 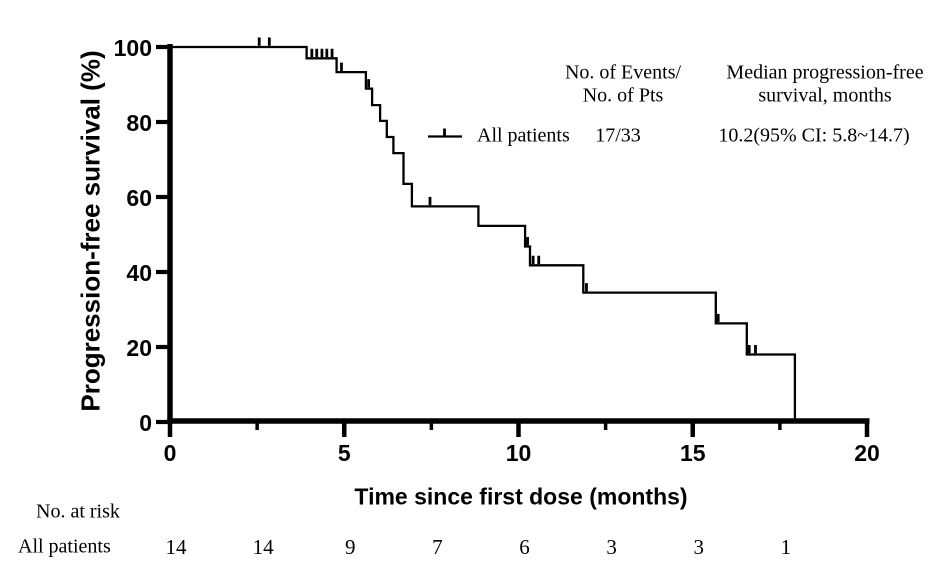 I want to click on legend-events-header-line2: No. of Pts, so click(x=623, y=95).